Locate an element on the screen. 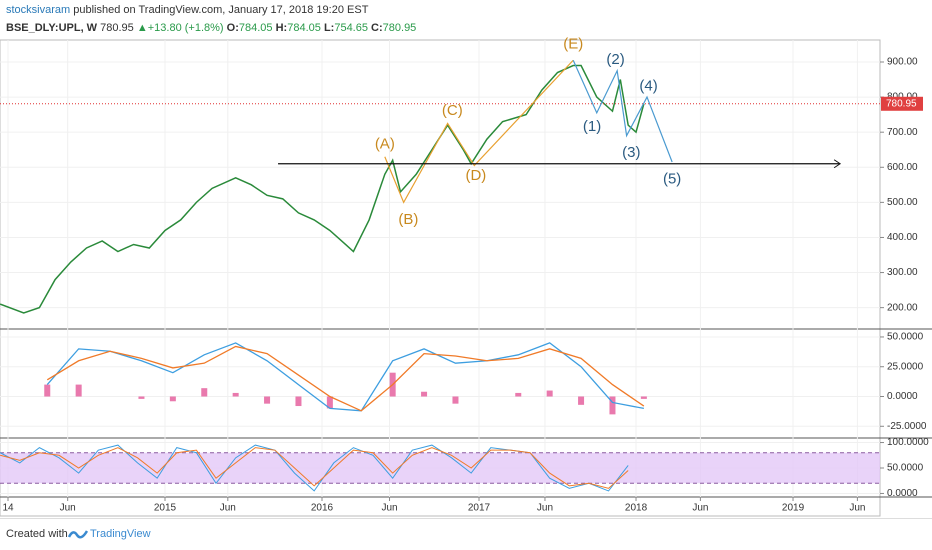 The height and width of the screenshot is (550, 932). close: 780.95 is located at coordinates (399, 28).